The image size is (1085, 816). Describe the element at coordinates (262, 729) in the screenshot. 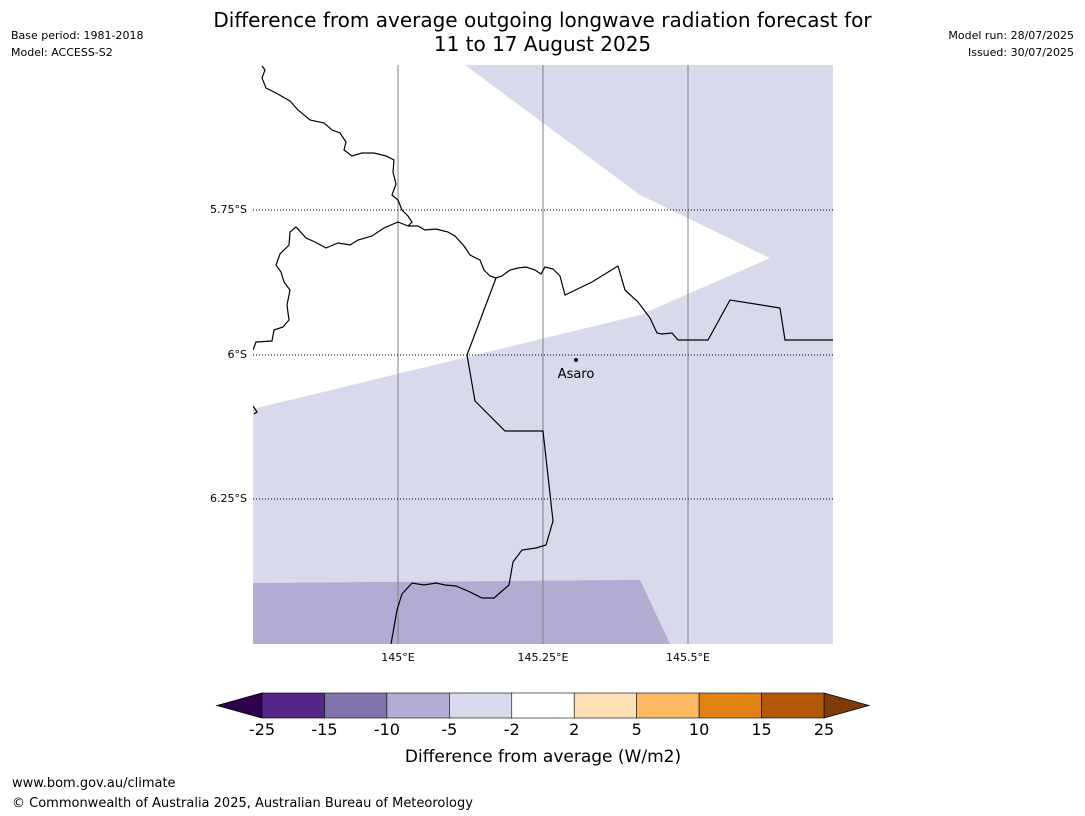

I see `colorbar-tick-label: -25` at that location.